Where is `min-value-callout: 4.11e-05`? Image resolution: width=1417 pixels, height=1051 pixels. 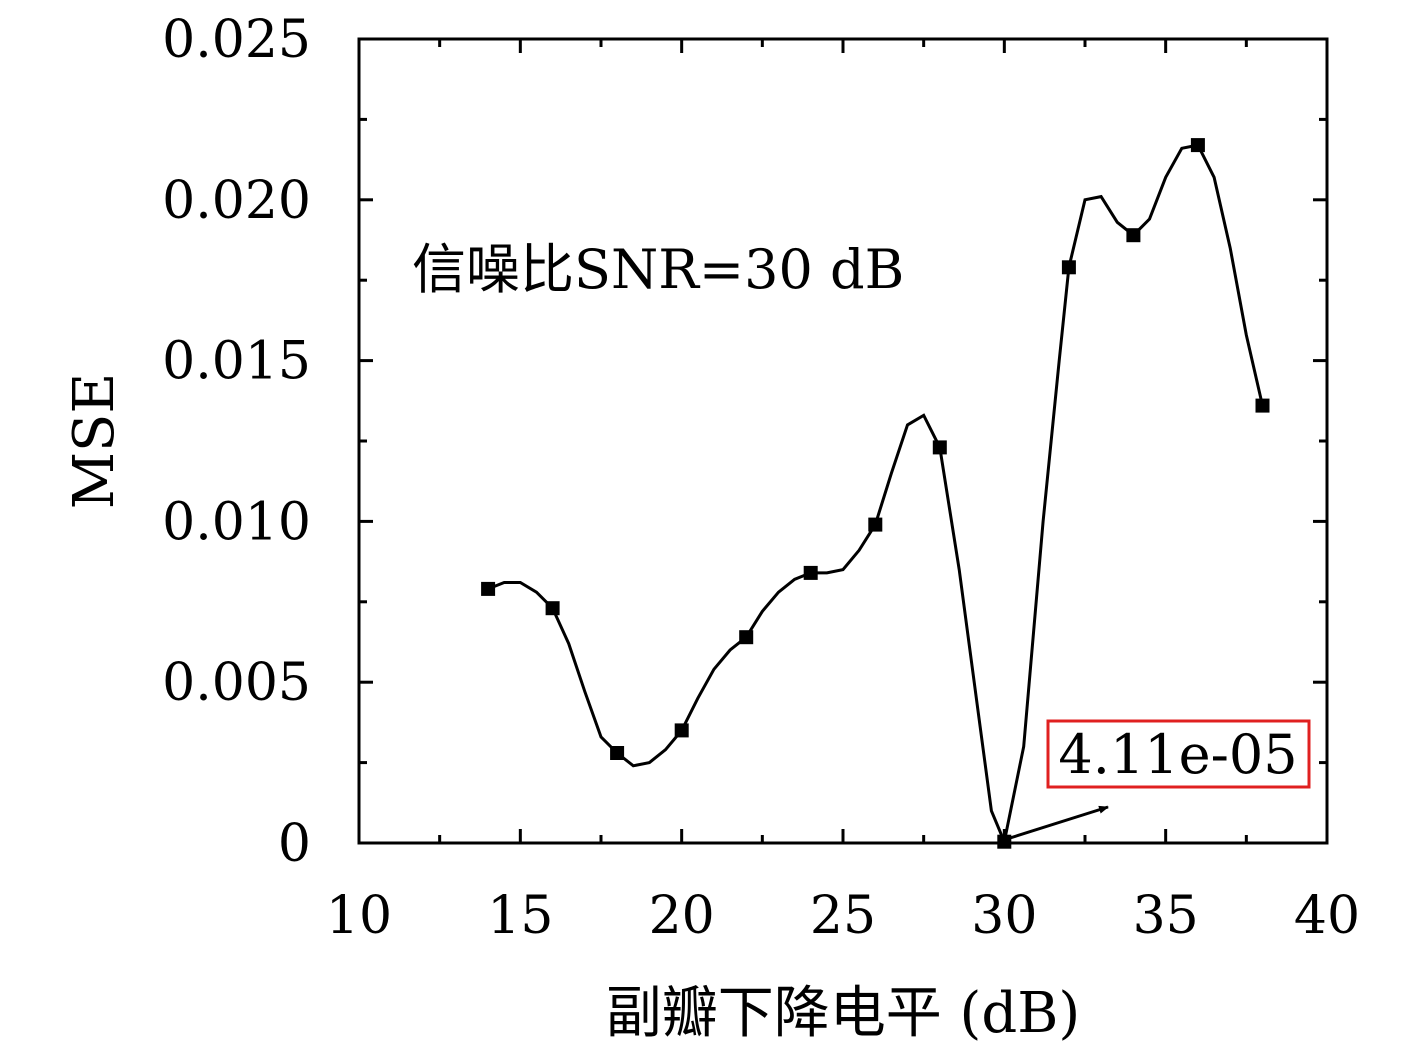 min-value-callout: 4.11e-05 is located at coordinates (1160, 779).